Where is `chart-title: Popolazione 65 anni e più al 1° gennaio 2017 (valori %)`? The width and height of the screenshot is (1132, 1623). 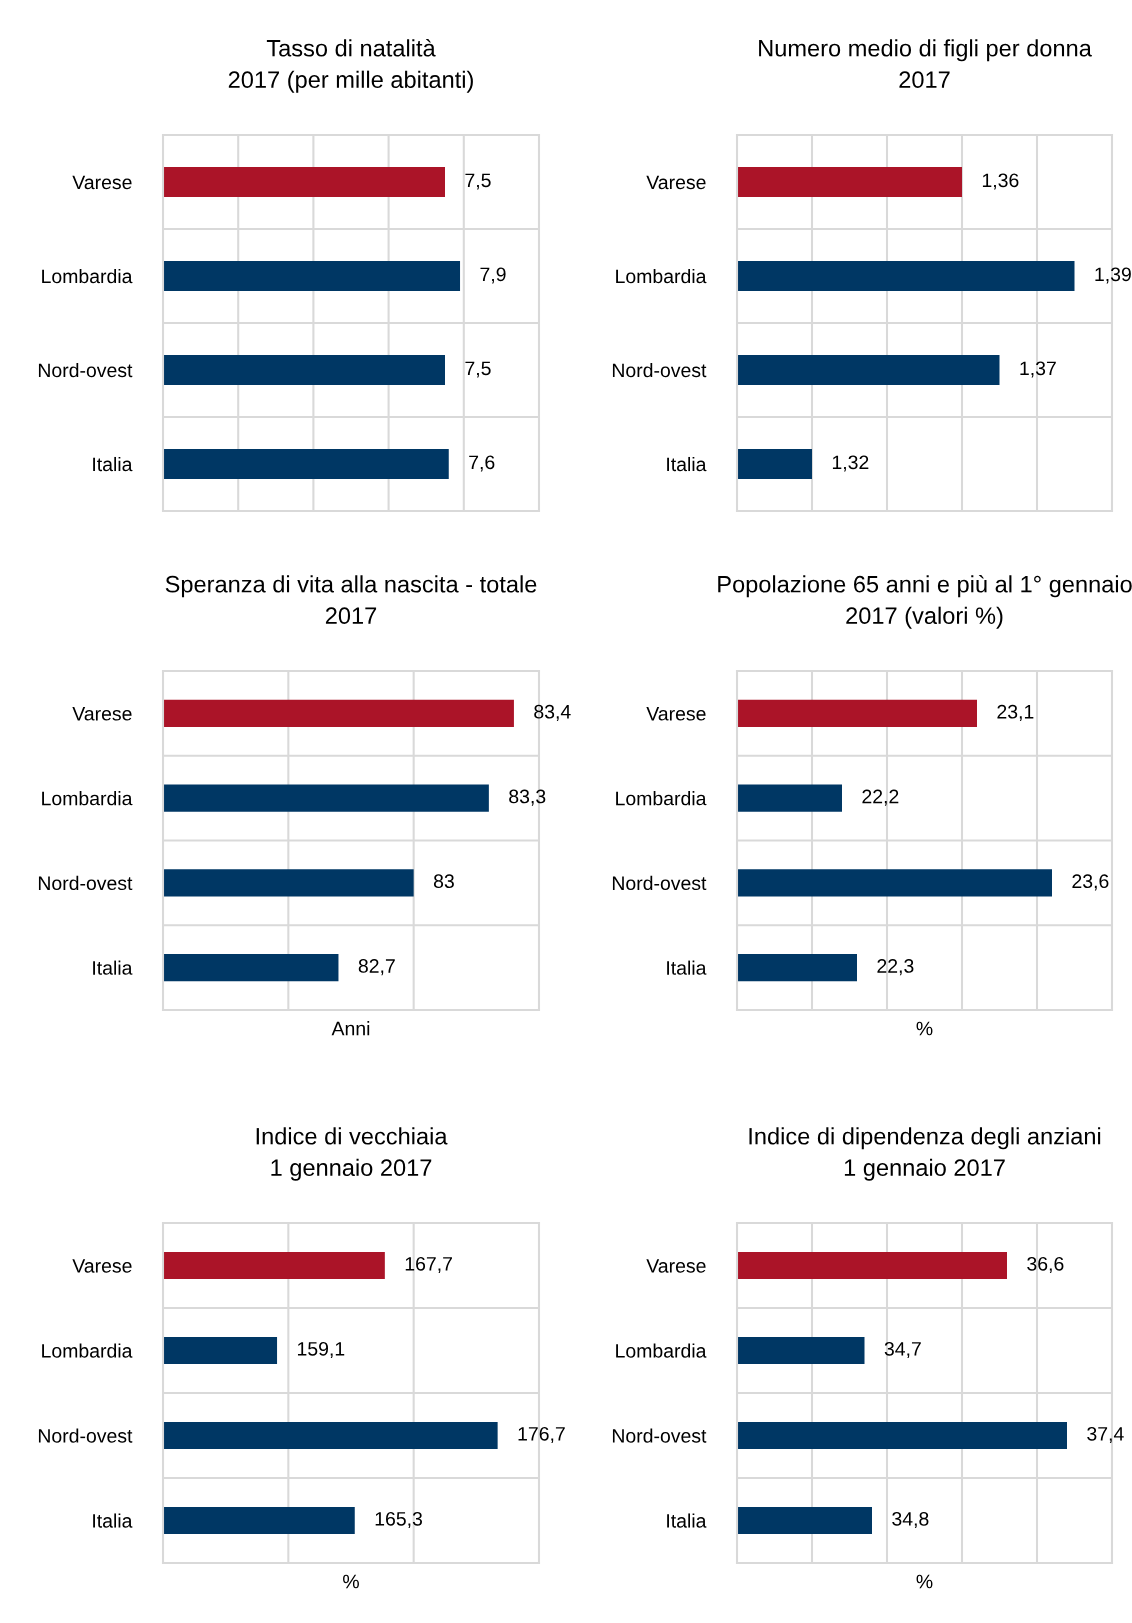
chart-title: Popolazione 65 anni e più al 1° gennaio 2017 (valori %) is located at coordinates (925, 601).